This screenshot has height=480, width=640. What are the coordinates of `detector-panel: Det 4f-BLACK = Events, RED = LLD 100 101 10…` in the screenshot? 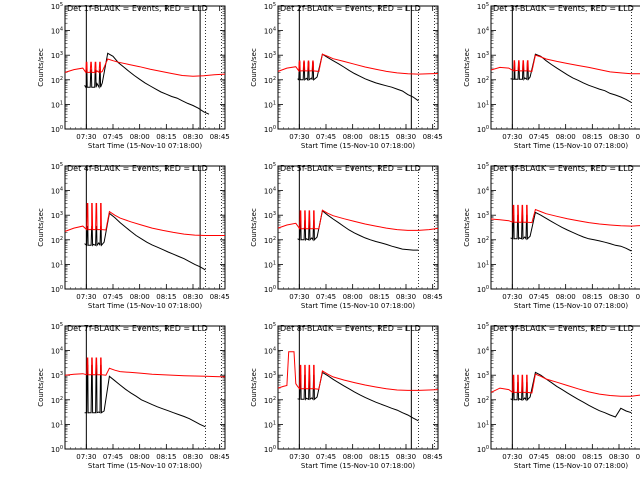 It's located at (133, 236).